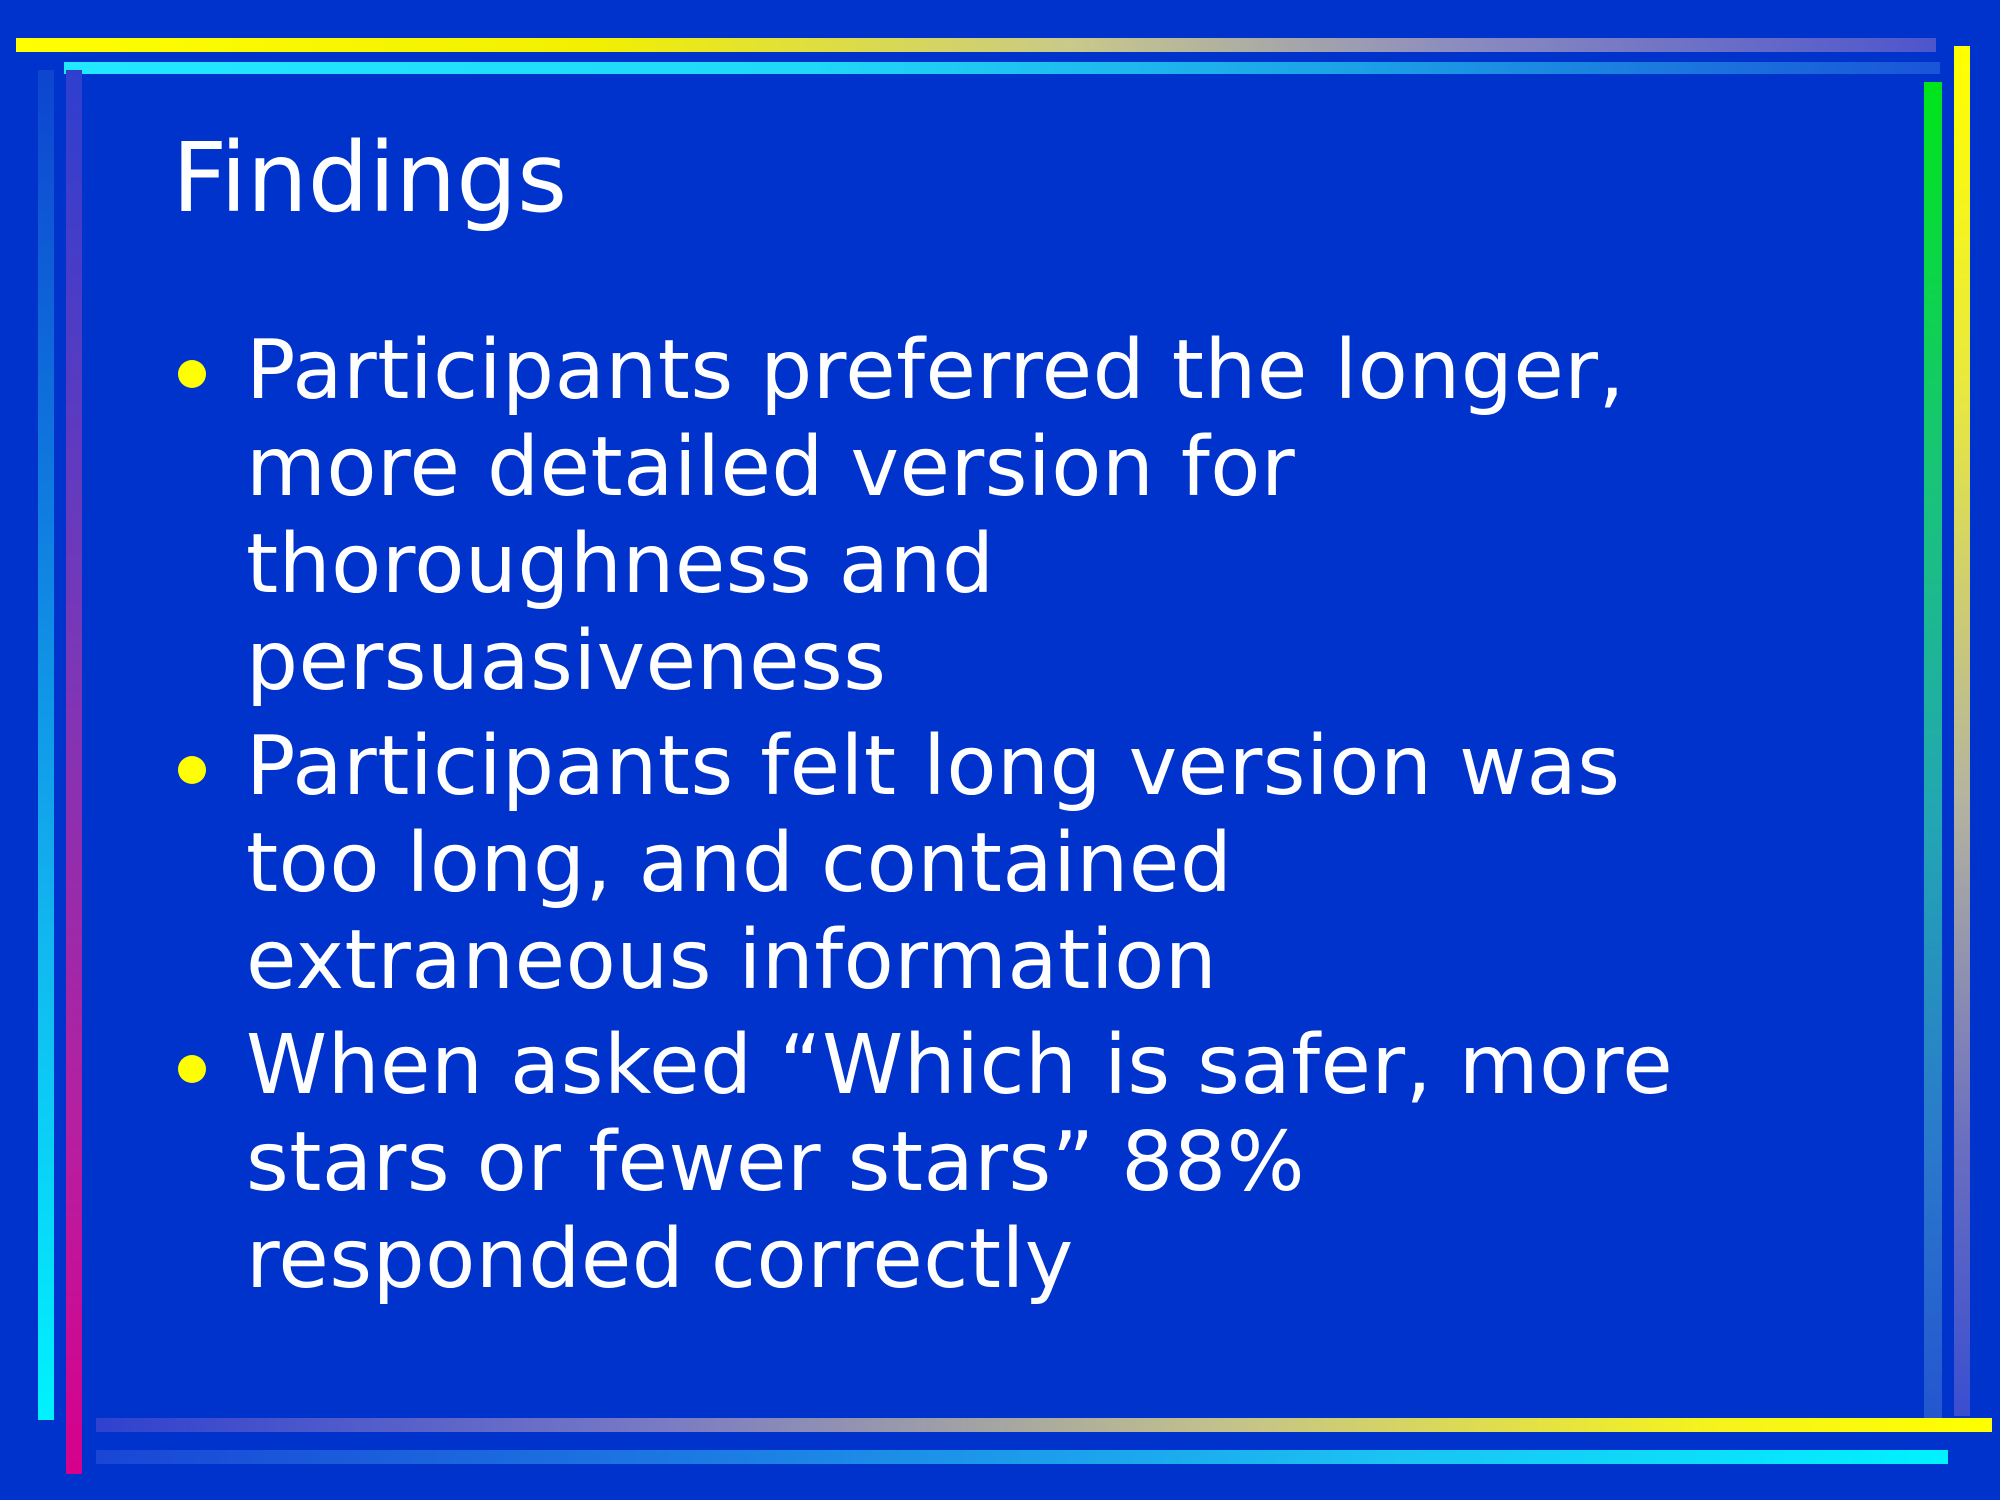  Describe the element at coordinates (936, 370) in the screenshot. I see `bullet-line: Participants preferred the longer,` at that location.